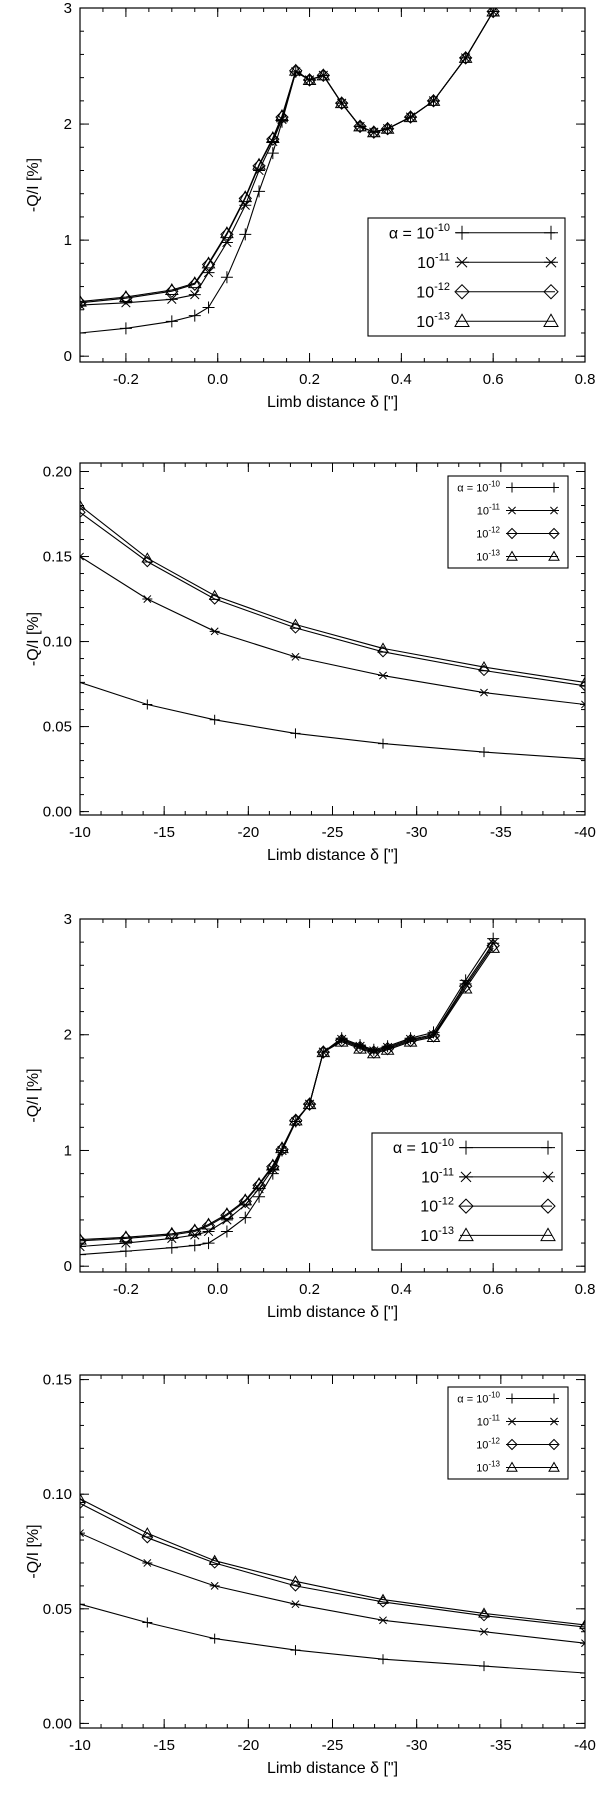 The width and height of the screenshot is (600, 1809). I want to click on y-tick-label: 0.00, so click(57, 1723).